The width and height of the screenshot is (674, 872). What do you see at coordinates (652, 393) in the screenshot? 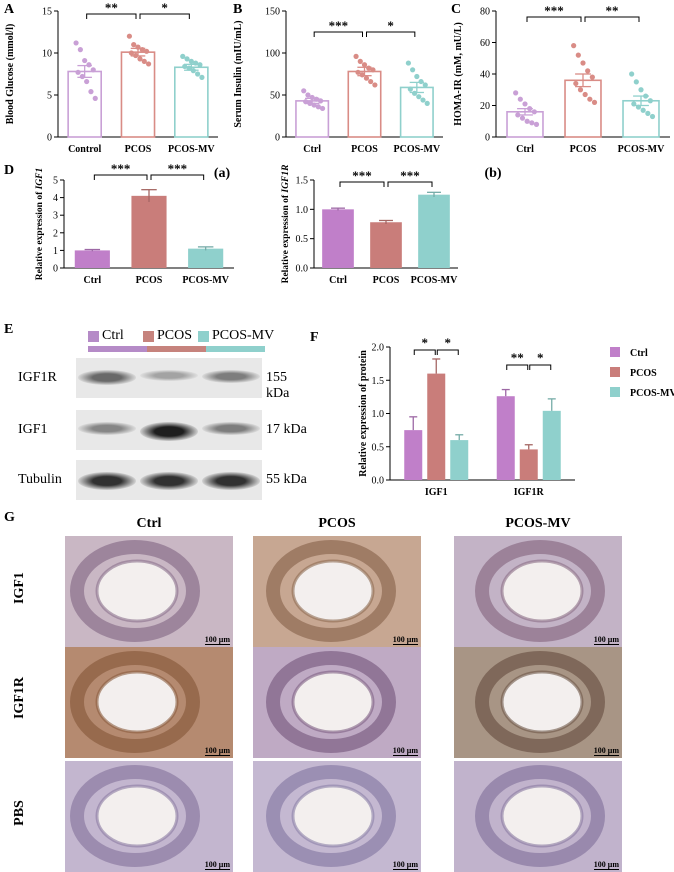
I see `legend-label-pcos-mv: PCOS-MV` at bounding box center [652, 393].